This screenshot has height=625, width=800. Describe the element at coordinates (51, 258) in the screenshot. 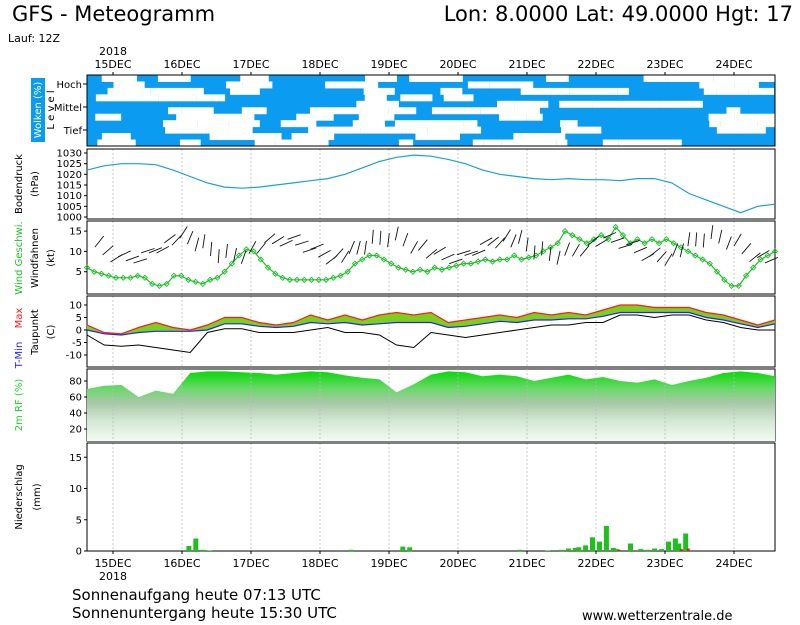

I see `wind-unit-label: (kt)` at that location.